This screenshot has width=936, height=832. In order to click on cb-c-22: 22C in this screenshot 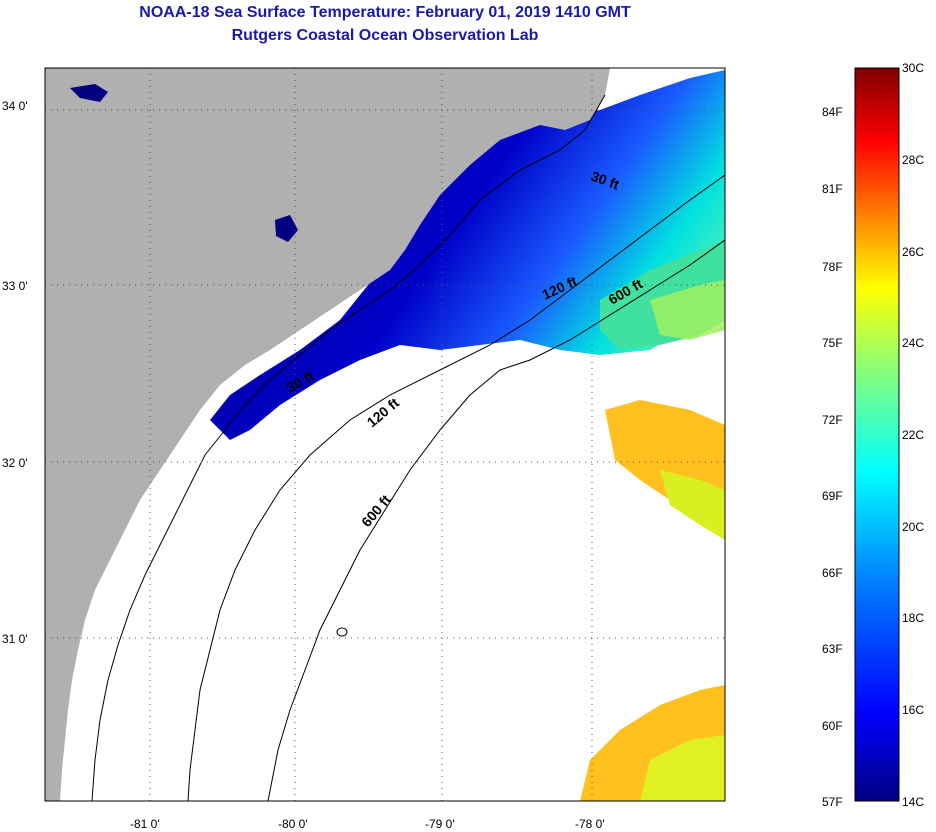, I will do `click(913, 435)`.